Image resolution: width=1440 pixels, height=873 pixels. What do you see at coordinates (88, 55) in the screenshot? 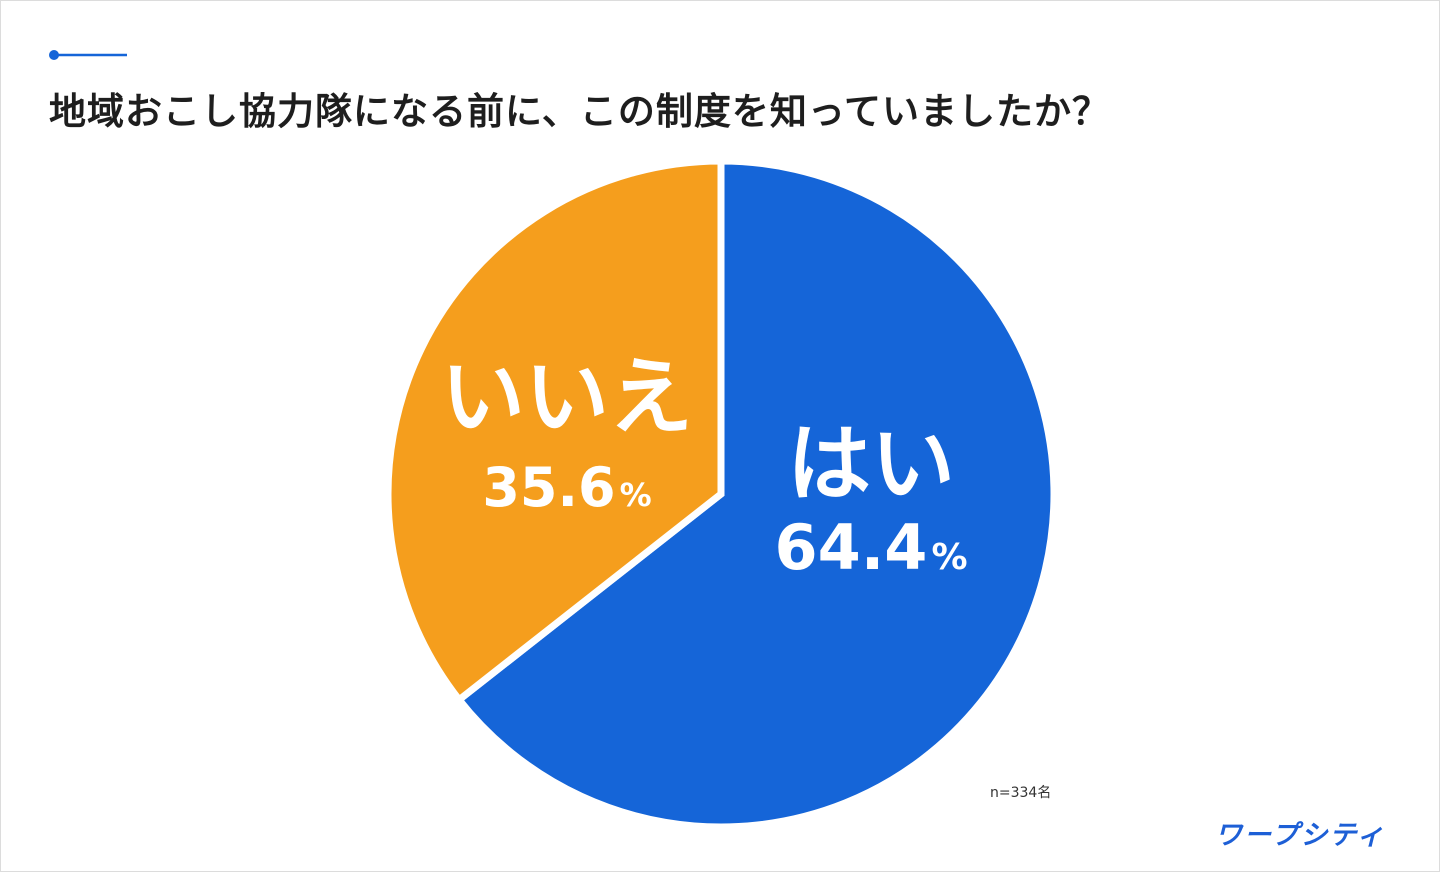
I see `title-accent-line` at bounding box center [88, 55].